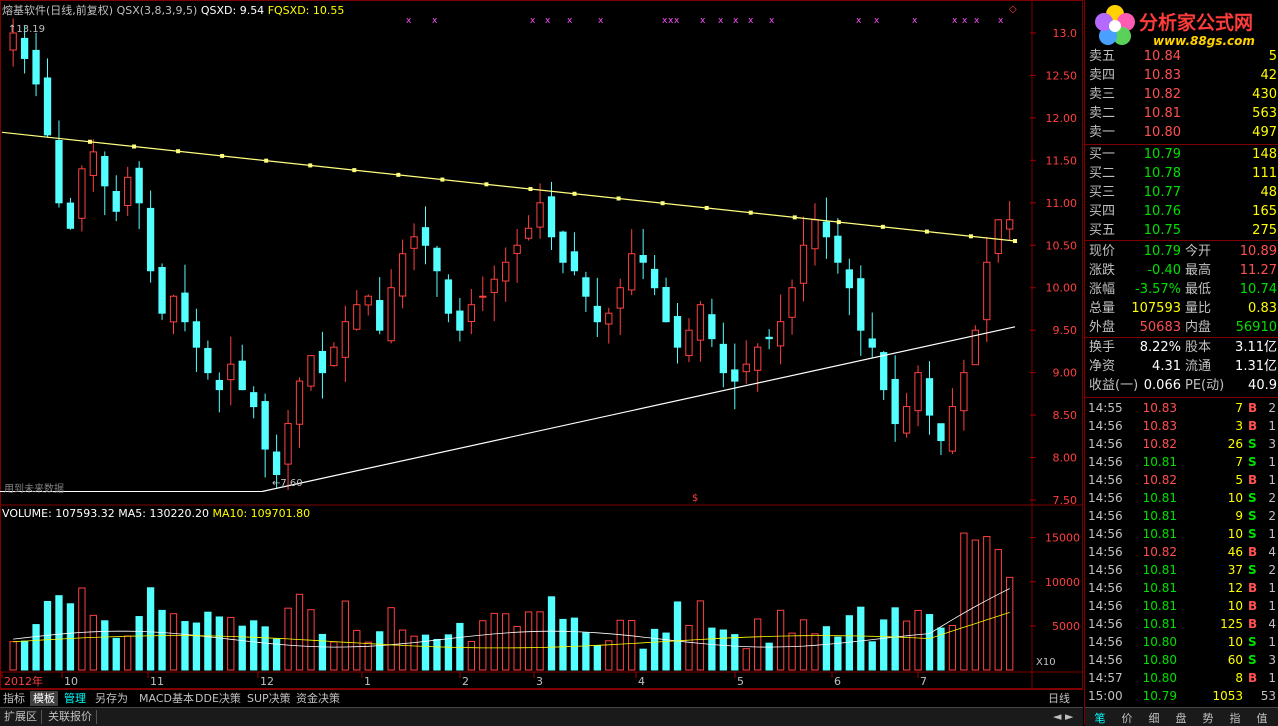 The image size is (1278, 726). What do you see at coordinates (163, 513) in the screenshot?
I see `volume-ma5: MA5: 130220.20` at bounding box center [163, 513].